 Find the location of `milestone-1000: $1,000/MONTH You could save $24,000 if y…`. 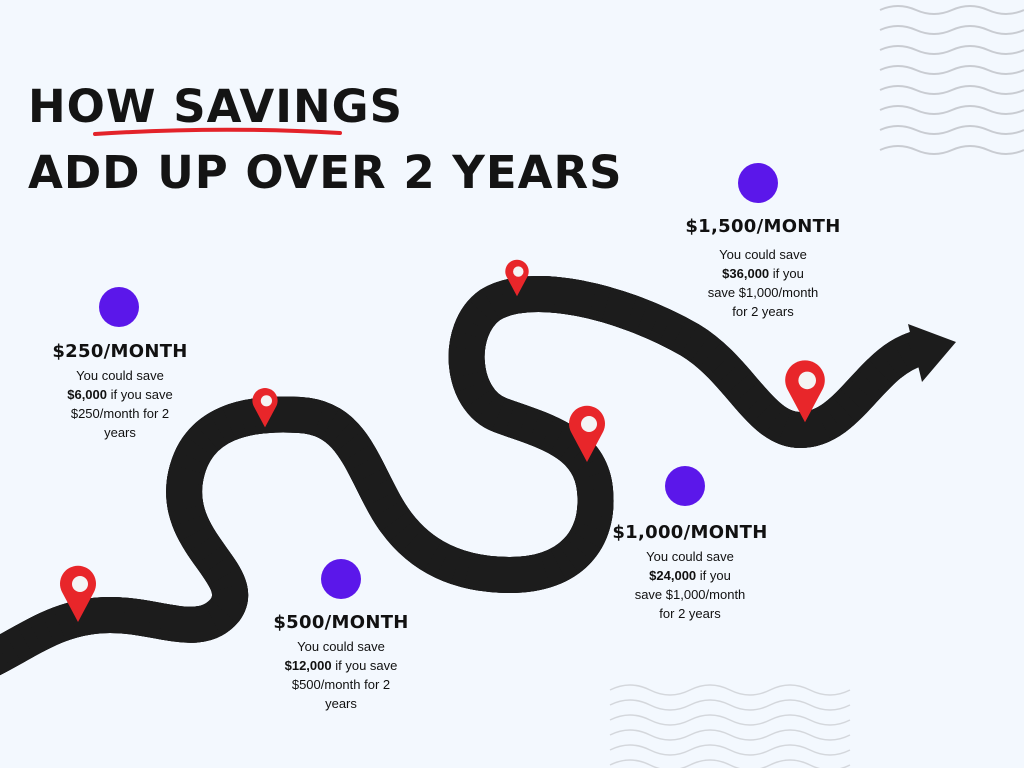

milestone-1000: $1,000/MONTH You could save $24,000 if y… is located at coordinates (690, 572).